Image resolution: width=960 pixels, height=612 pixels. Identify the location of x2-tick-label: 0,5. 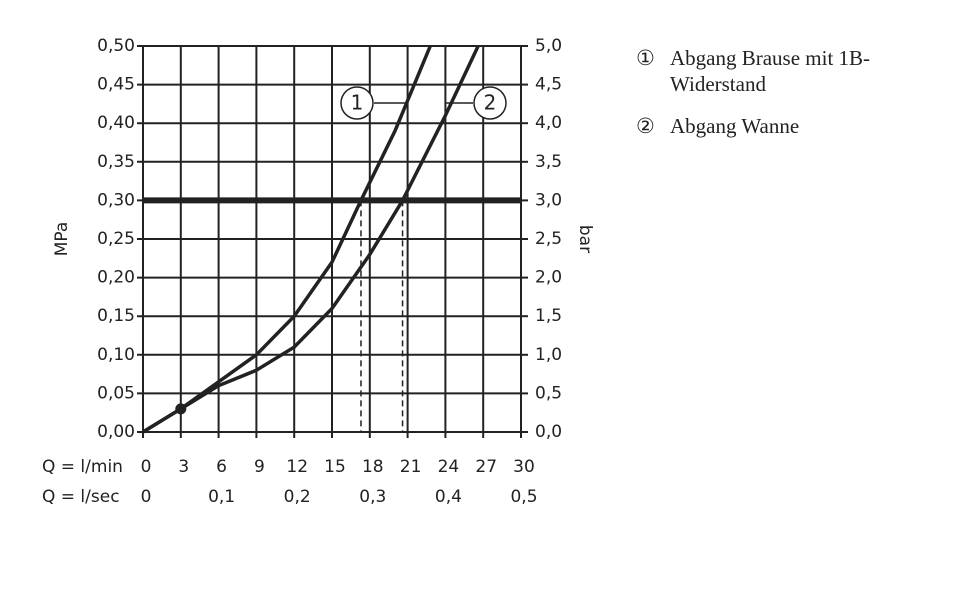
(523, 497).